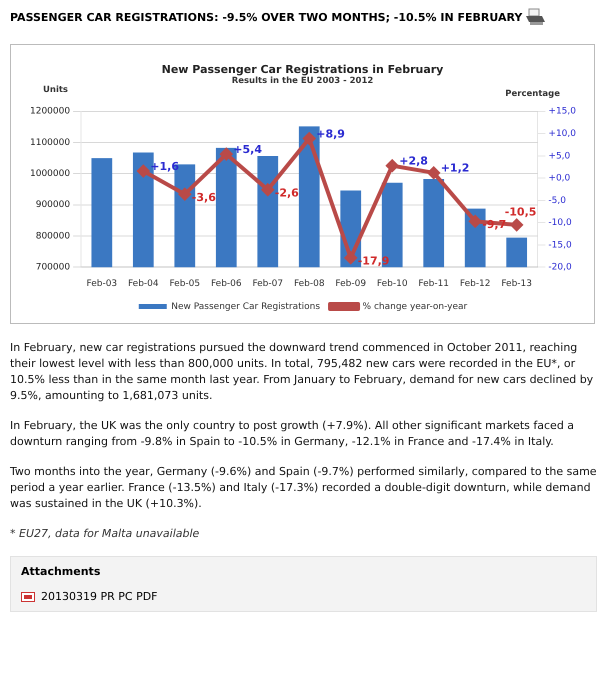 This screenshot has height=693, width=611. What do you see at coordinates (392, 283) in the screenshot?
I see `x-tick-label: Feb-10` at bounding box center [392, 283].